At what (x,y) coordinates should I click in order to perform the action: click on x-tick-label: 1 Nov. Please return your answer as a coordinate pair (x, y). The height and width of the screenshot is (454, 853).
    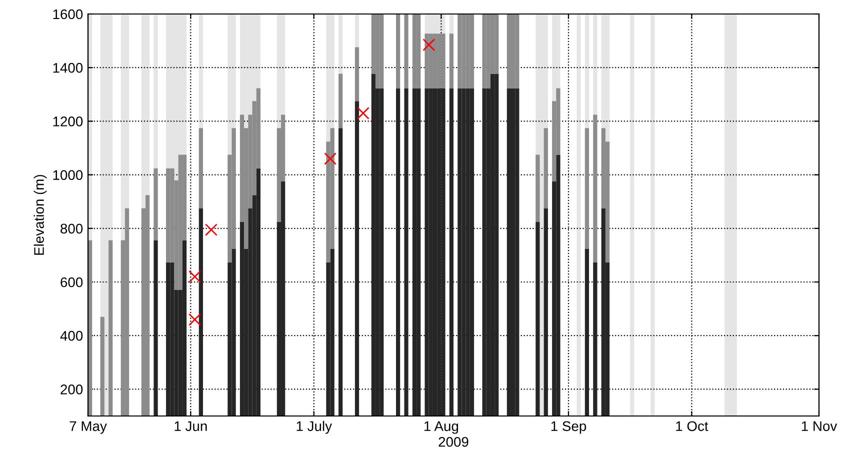
    Looking at the image, I should click on (820, 426).